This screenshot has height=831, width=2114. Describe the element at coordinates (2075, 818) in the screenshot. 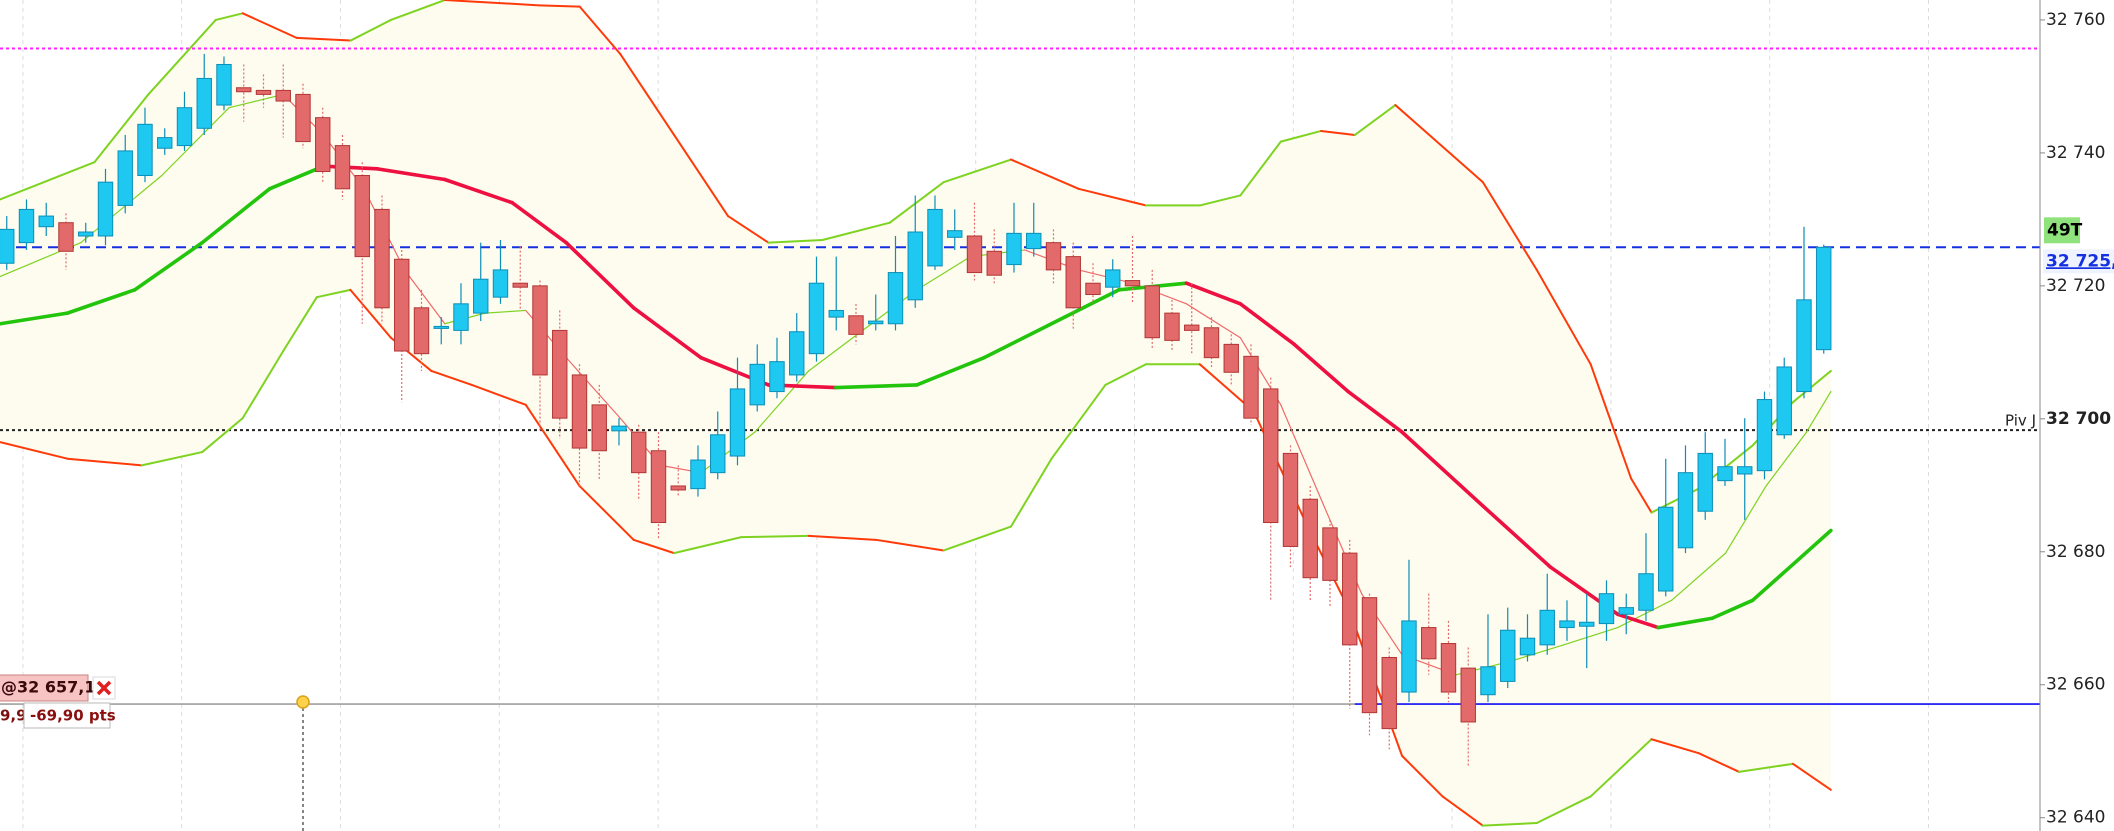

I see `y-tick-label: 32 640` at that location.